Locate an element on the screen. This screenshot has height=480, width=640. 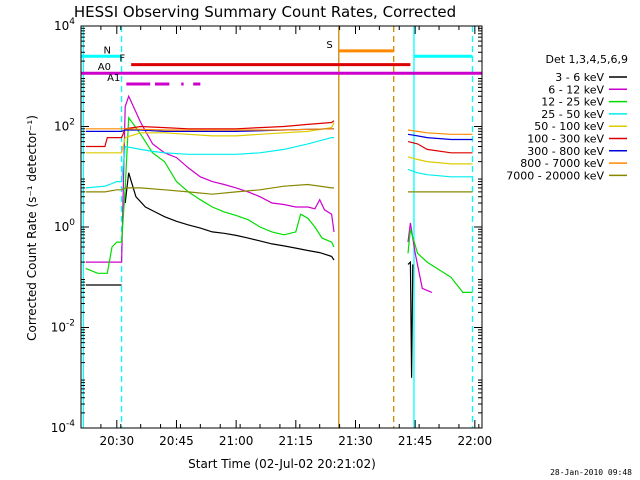
y-tick-label: 10⁴ is located at coordinates (64, 25).